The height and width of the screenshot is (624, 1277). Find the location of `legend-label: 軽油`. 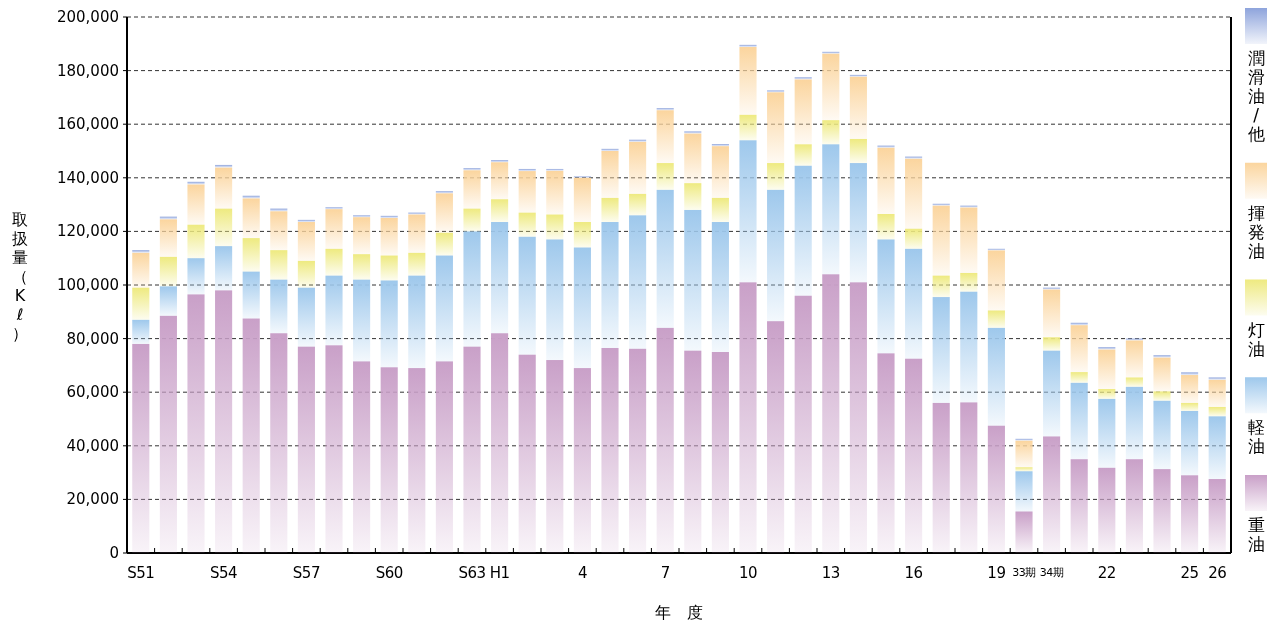

legend-label: 軽油 is located at coordinates (1256, 437).